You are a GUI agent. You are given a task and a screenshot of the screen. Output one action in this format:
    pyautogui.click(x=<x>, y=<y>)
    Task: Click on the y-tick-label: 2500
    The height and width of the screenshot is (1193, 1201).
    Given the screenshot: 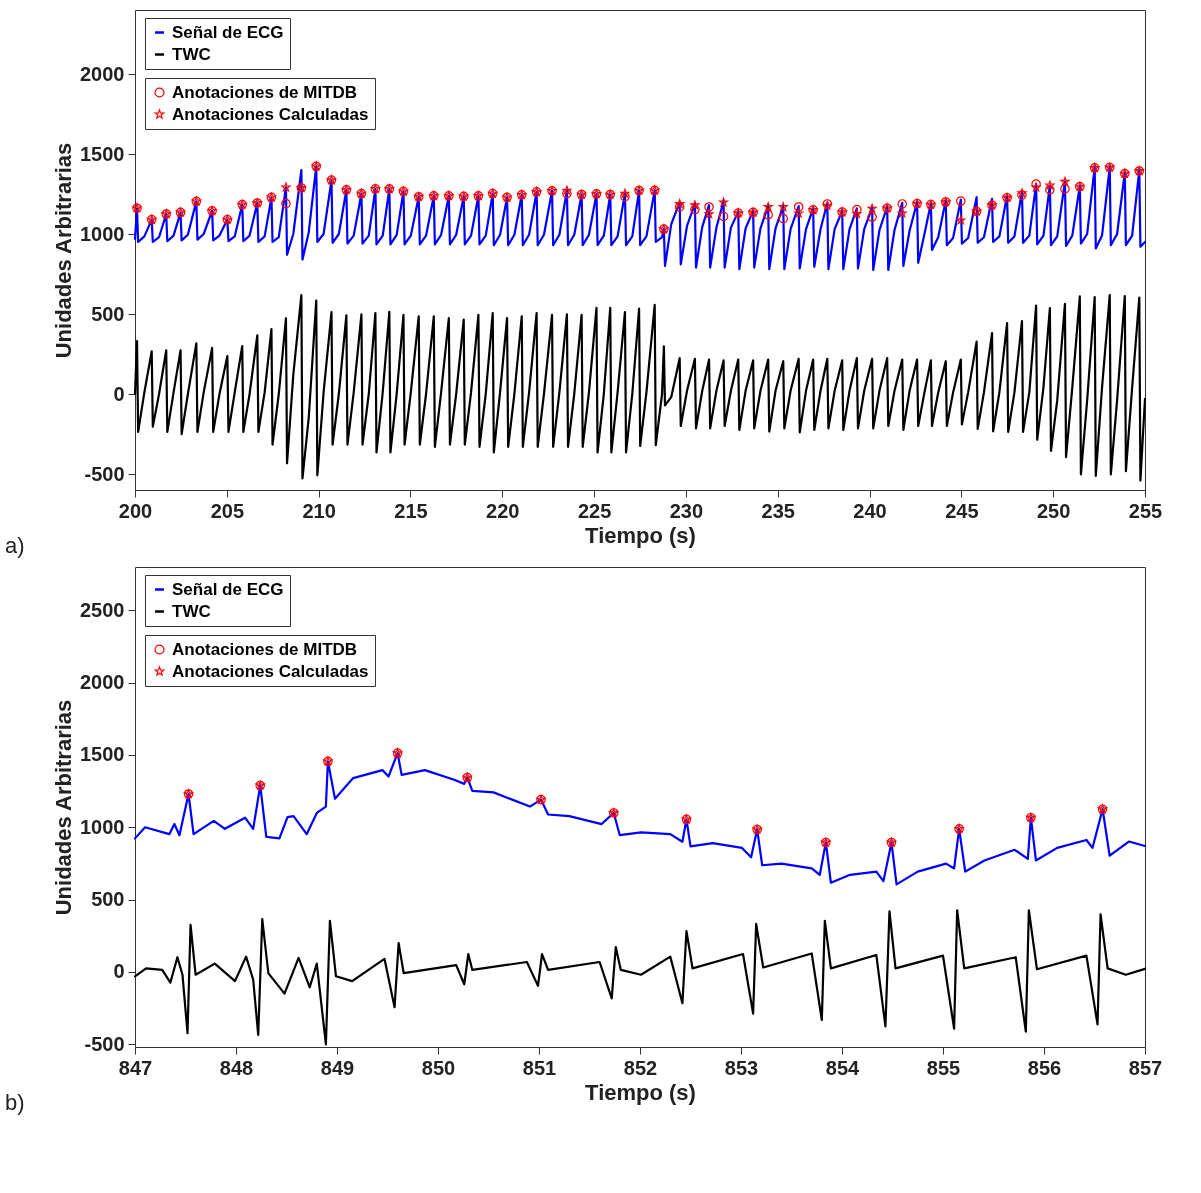 What is the action you would take?
    pyautogui.click(x=102, y=609)
    